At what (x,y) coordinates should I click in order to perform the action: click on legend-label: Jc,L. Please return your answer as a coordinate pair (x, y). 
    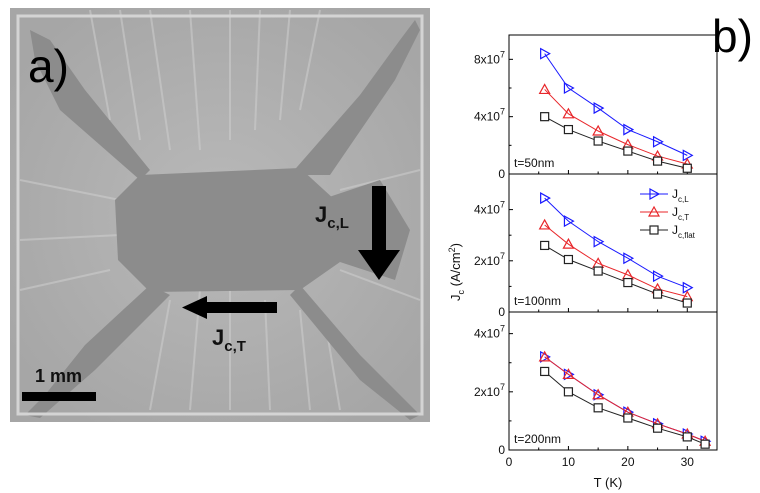
    Looking at the image, I should click on (680, 195).